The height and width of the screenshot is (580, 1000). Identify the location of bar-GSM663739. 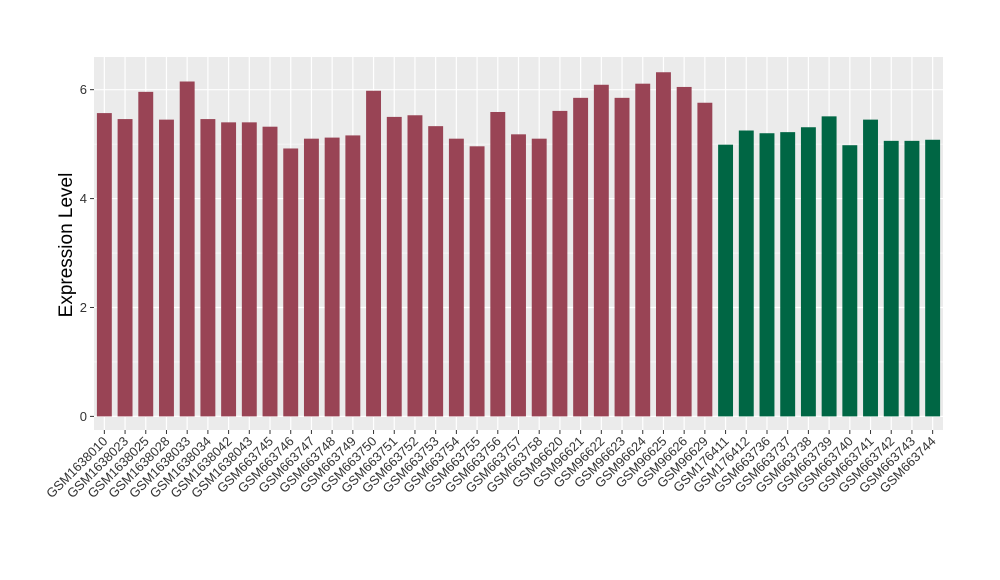
(829, 266).